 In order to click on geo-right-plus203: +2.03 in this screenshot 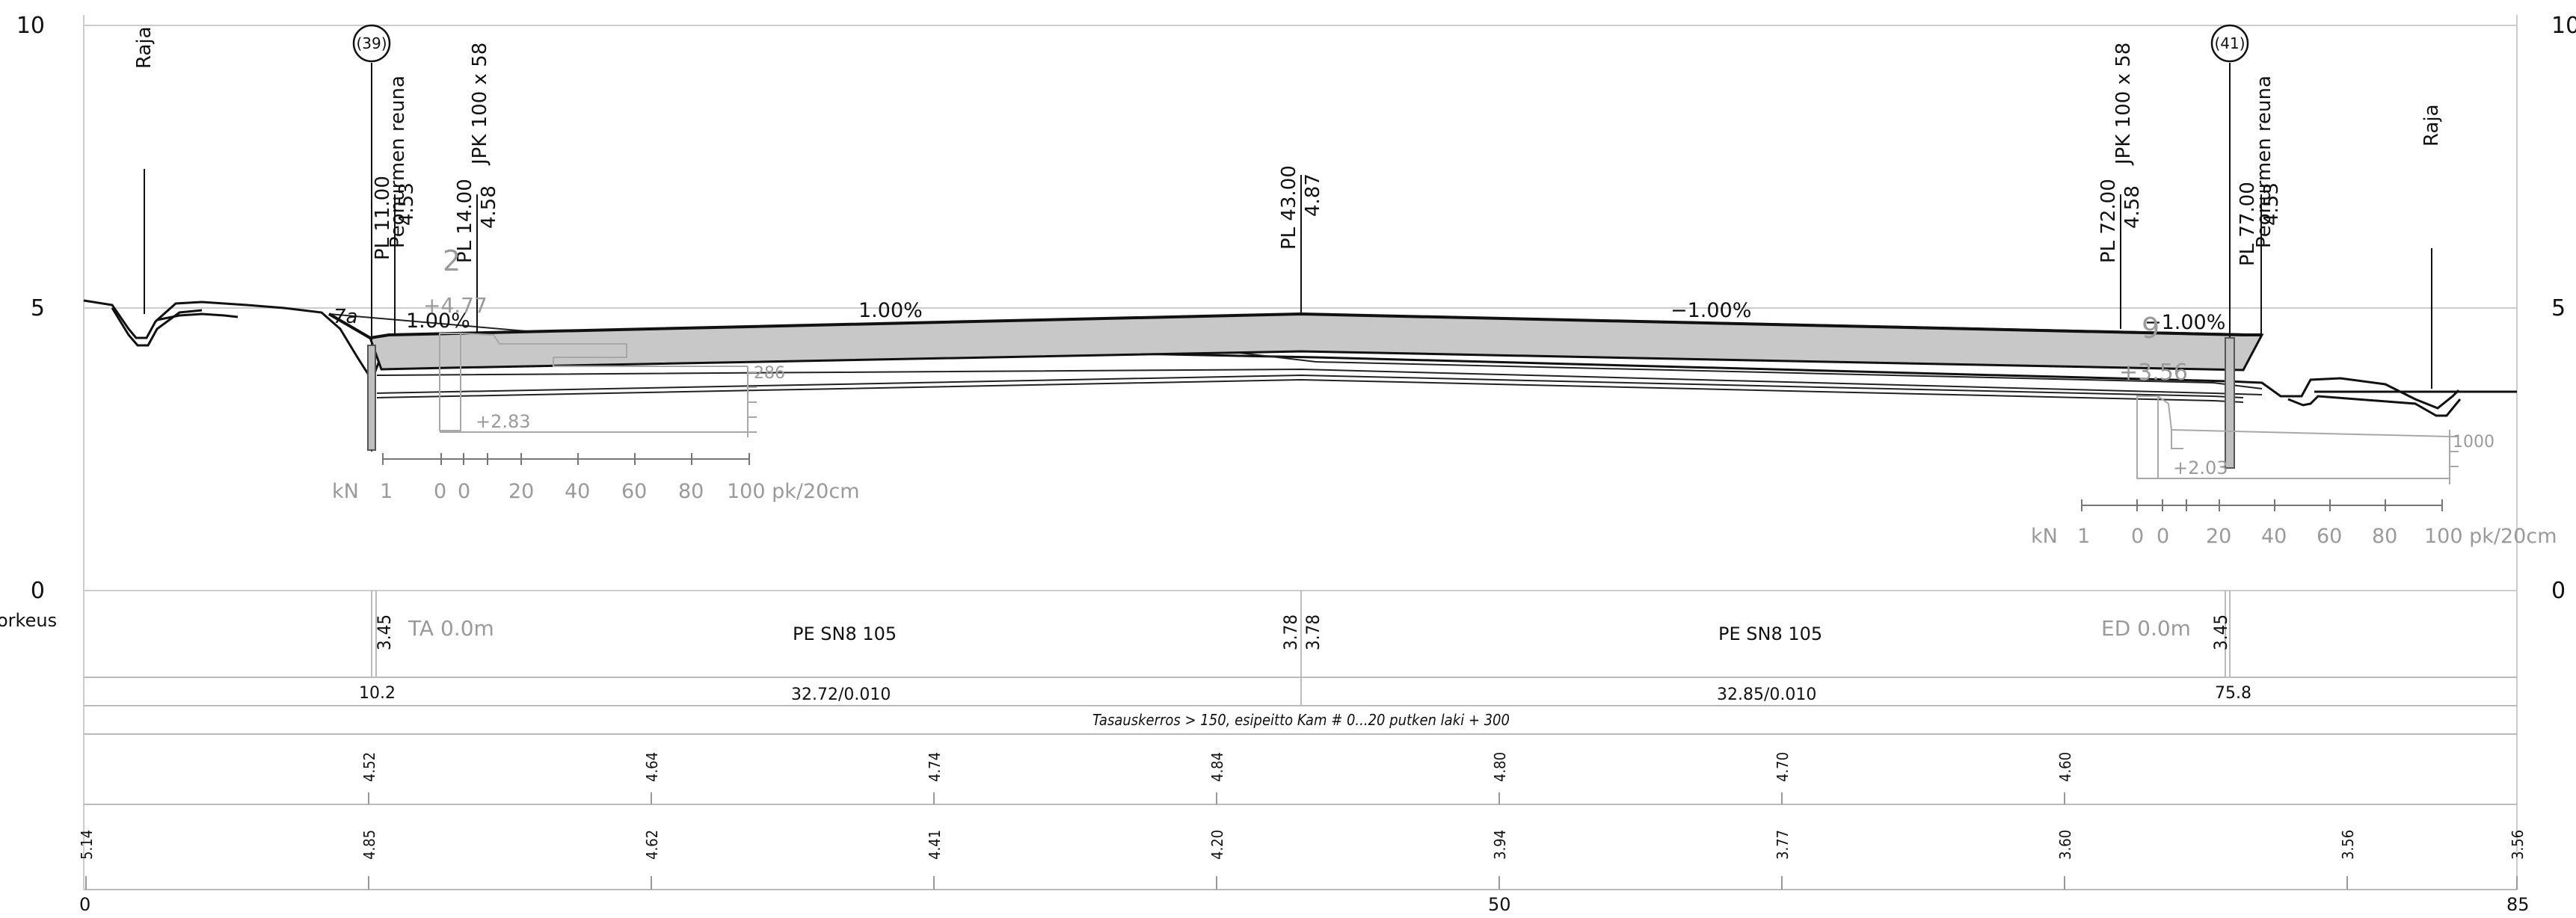, I will do `click(2200, 468)`.